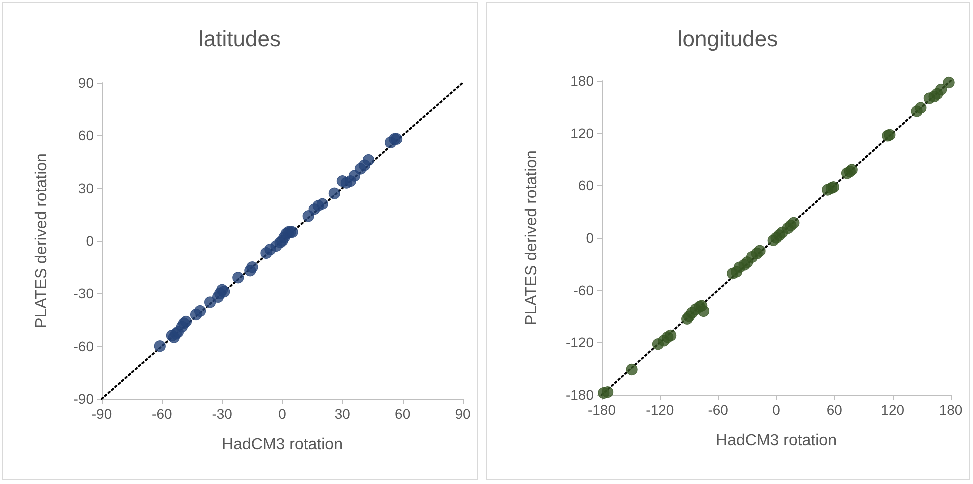 This screenshot has height=484, width=973. I want to click on y-tick-label: 120, so click(582, 133).